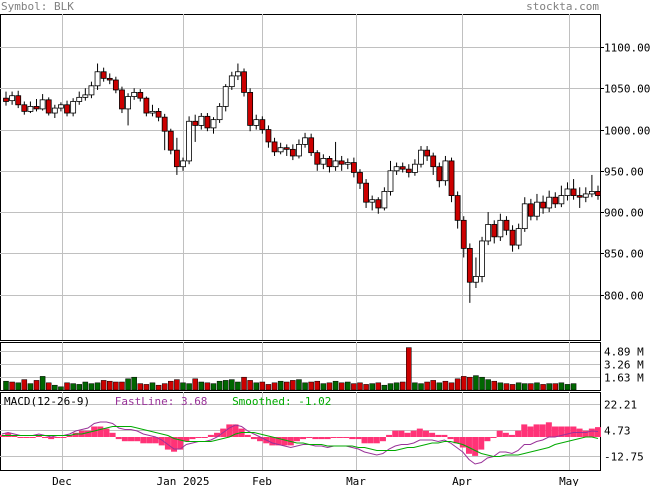 Image resolution: width=655 pixels, height=486 pixels. What do you see at coordinates (62, 480) in the screenshot?
I see `x-tick-label: Dec` at bounding box center [62, 480].